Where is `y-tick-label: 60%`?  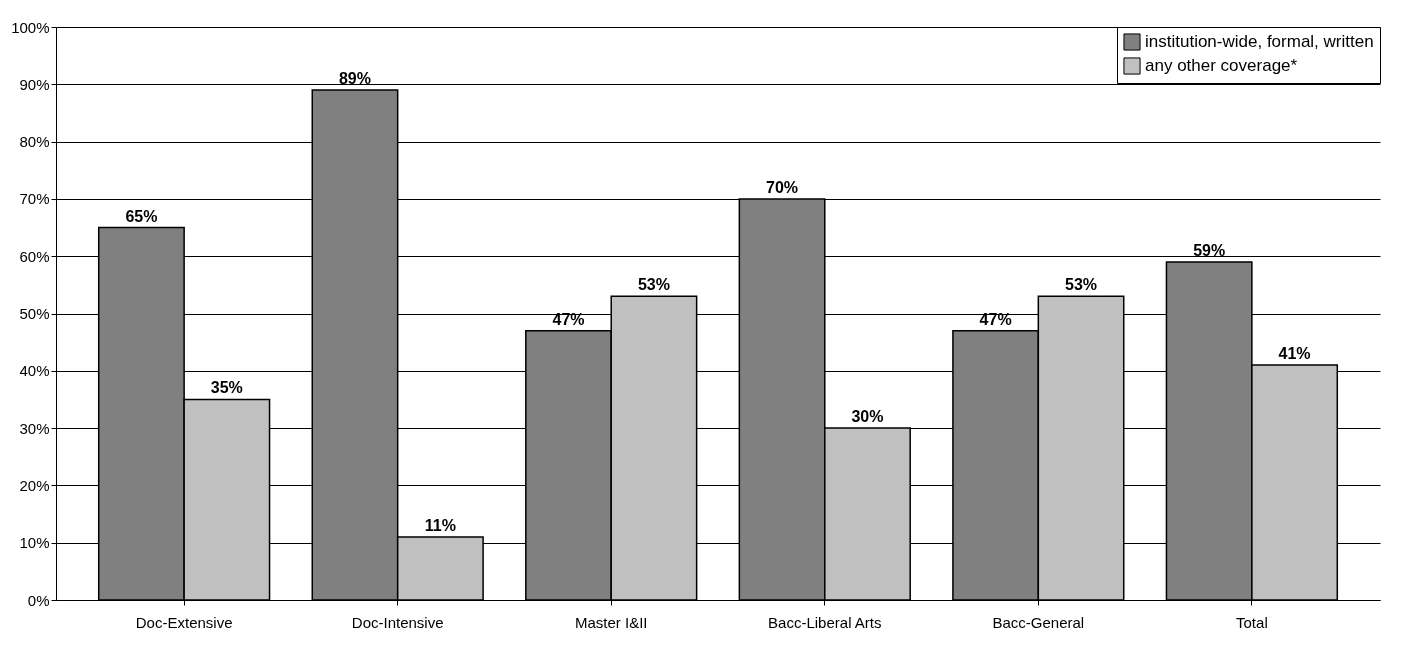
y-tick-label: 60% is located at coordinates (34, 256).